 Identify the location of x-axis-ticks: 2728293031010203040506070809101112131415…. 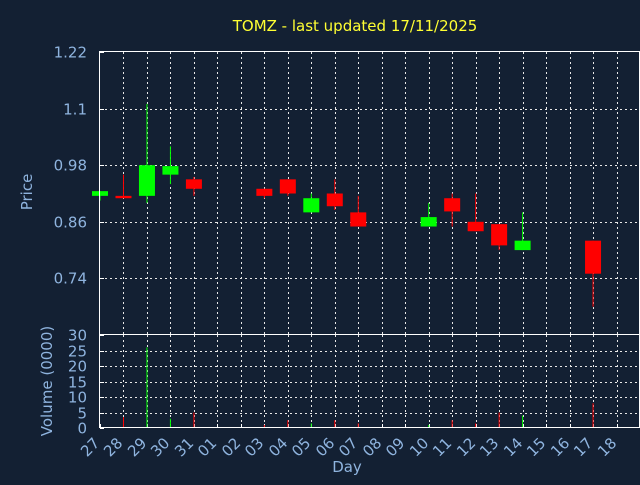
(348, 442).